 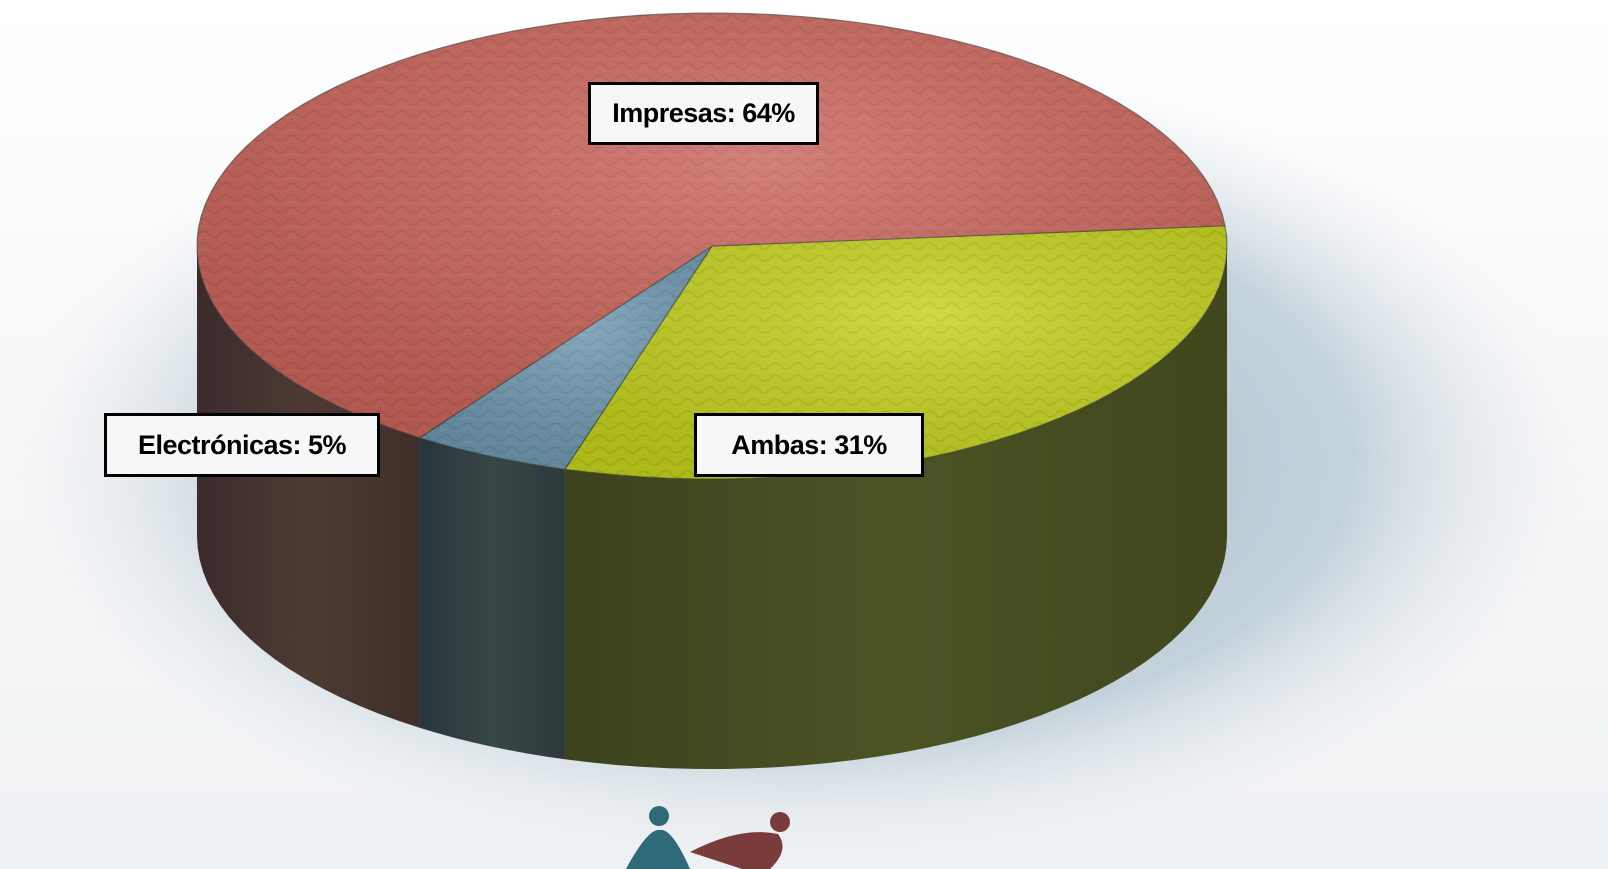 I want to click on data-label-electronicas: Electrónicas: 5%, so click(x=242, y=445).